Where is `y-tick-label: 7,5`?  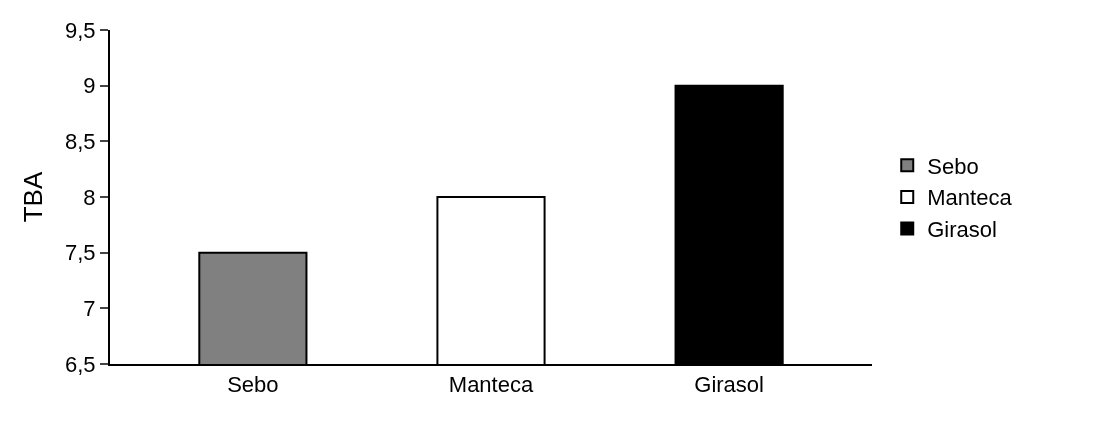 y-tick-label: 7,5 is located at coordinates (80, 253).